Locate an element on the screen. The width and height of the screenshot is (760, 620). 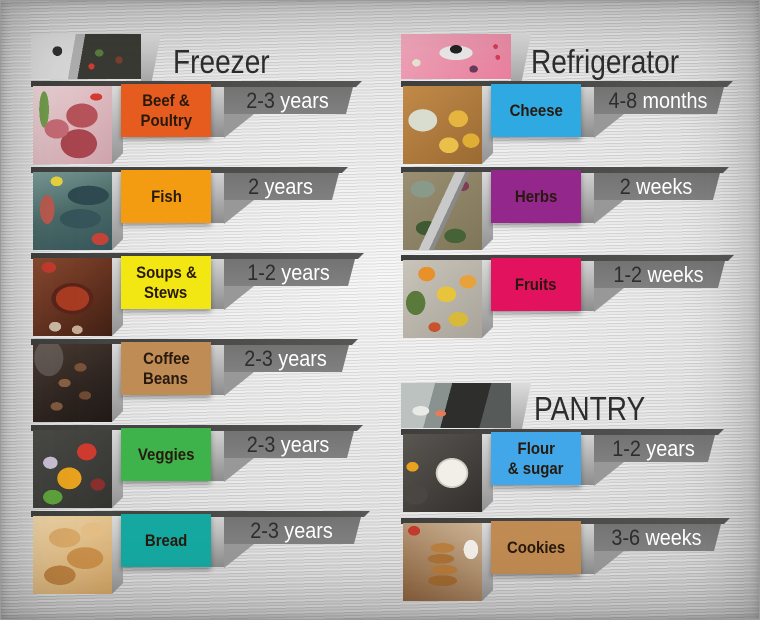
duration-value: 1-2 weeks is located at coordinates (659, 274).